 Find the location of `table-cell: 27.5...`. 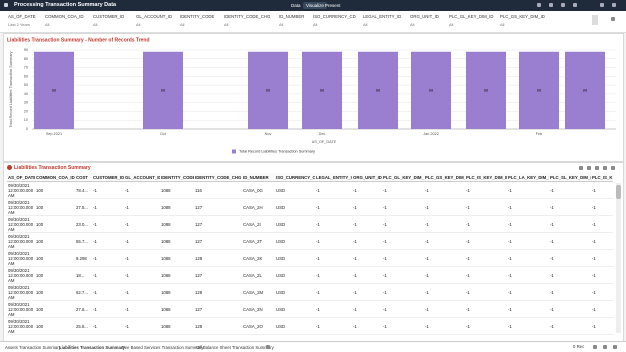

table-cell: 27.5... is located at coordinates (83, 207).